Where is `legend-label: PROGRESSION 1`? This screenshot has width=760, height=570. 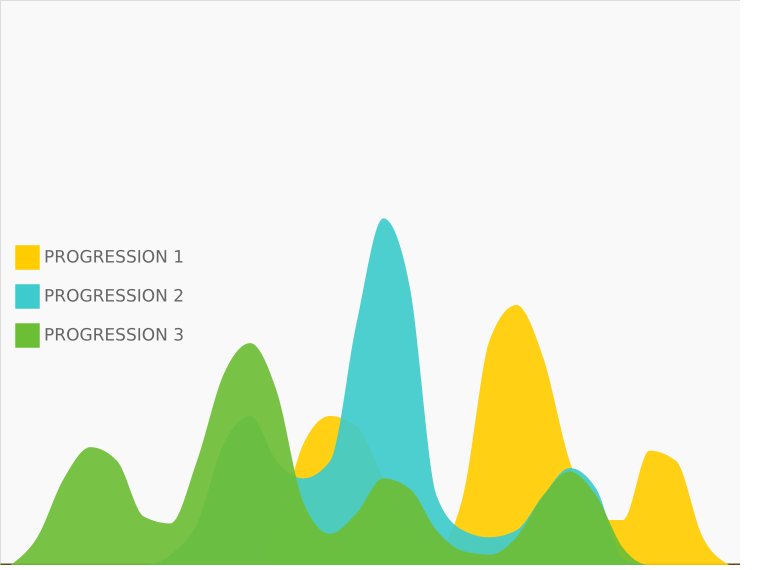
legend-label: PROGRESSION 1 is located at coordinates (114, 258).